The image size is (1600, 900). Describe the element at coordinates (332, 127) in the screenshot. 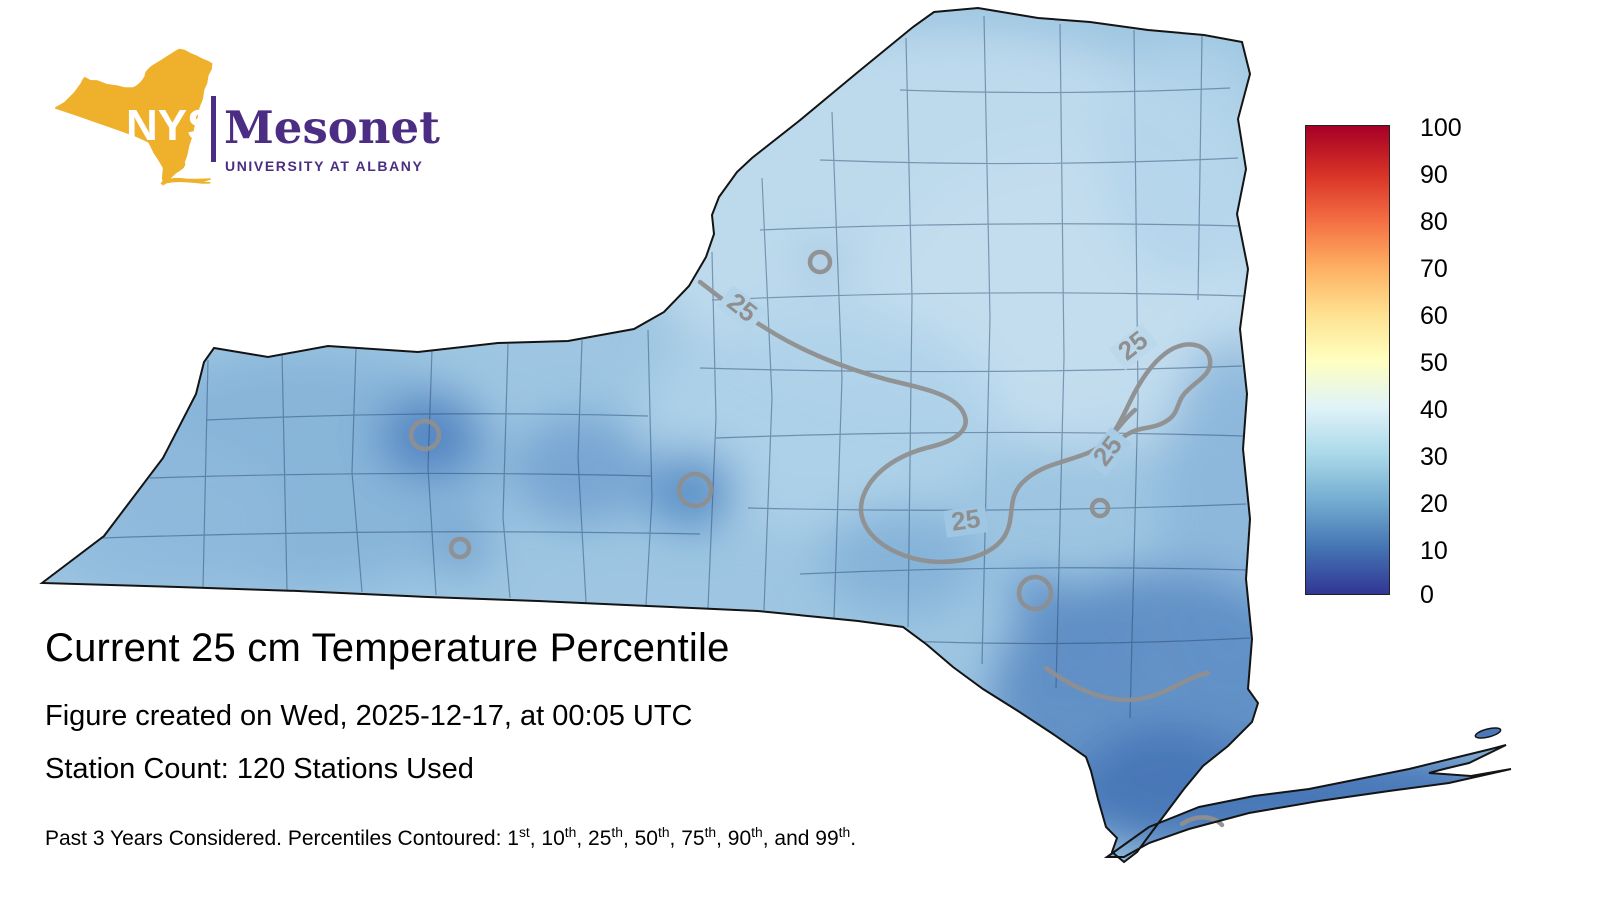

I see `logo-mesonet-text: Mesonet` at that location.